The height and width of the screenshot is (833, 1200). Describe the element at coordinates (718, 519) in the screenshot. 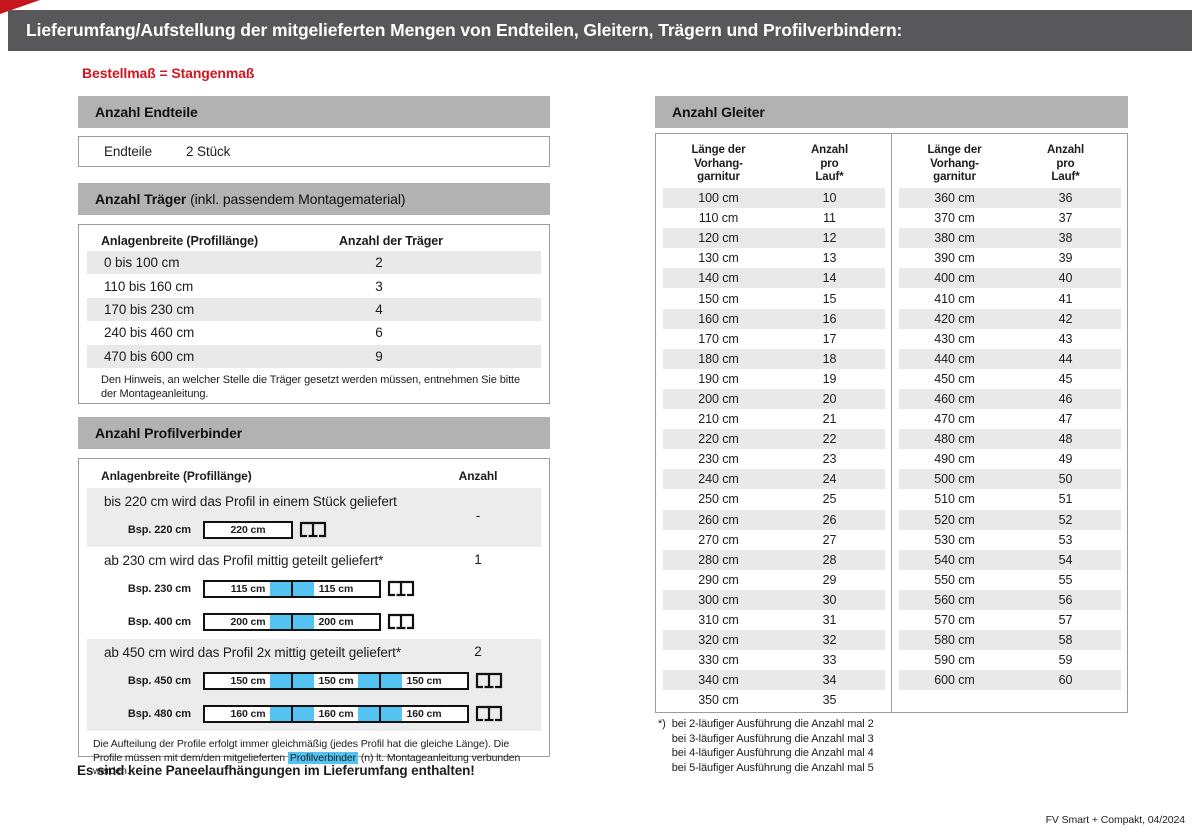

I see `gleiter-length-cell: 260 cm` at that location.